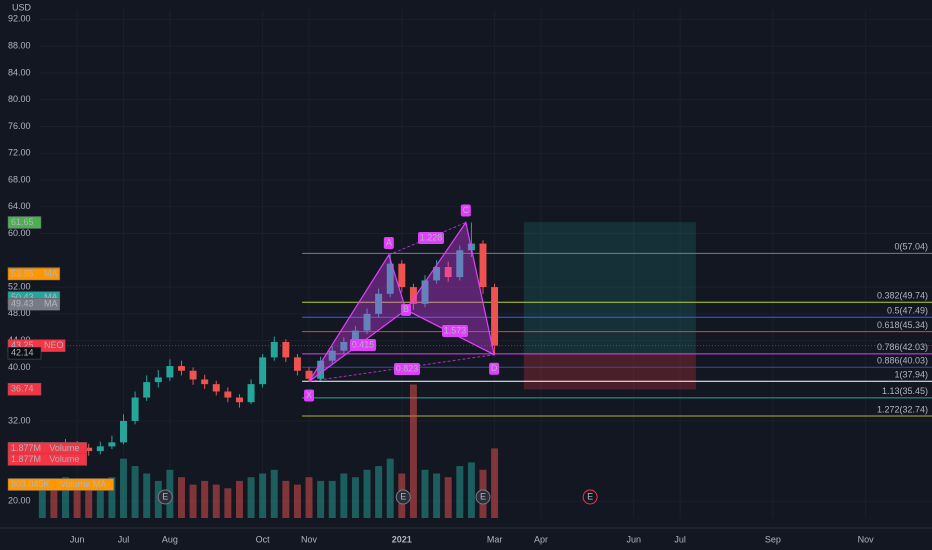 This screenshot has height=550, width=932. Describe the element at coordinates (902, 325) in the screenshot. I see `fib-label: 0.618(45.34)` at that location.